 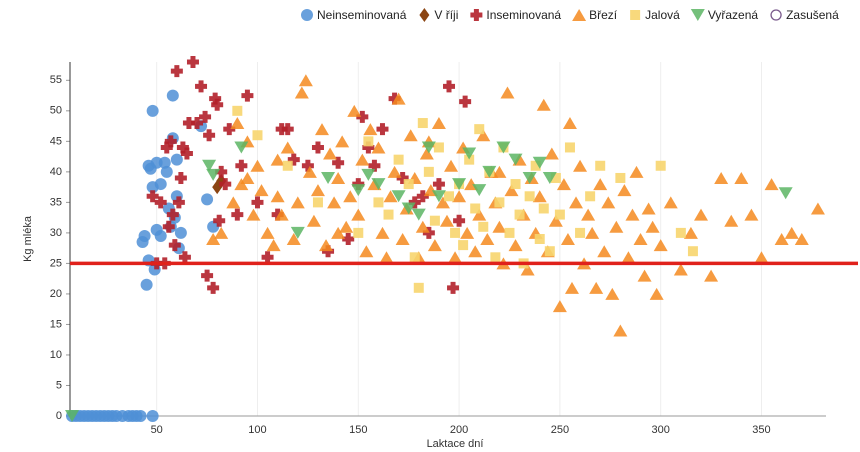 What do you see at coordinates (459, 430) in the screenshot?
I see `x-tick-label: 200` at bounding box center [459, 430].